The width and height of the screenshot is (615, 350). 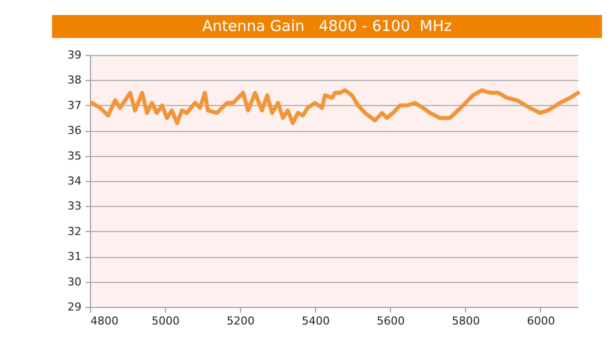 I want to click on x-tick-label: 5400, so click(x=316, y=321).